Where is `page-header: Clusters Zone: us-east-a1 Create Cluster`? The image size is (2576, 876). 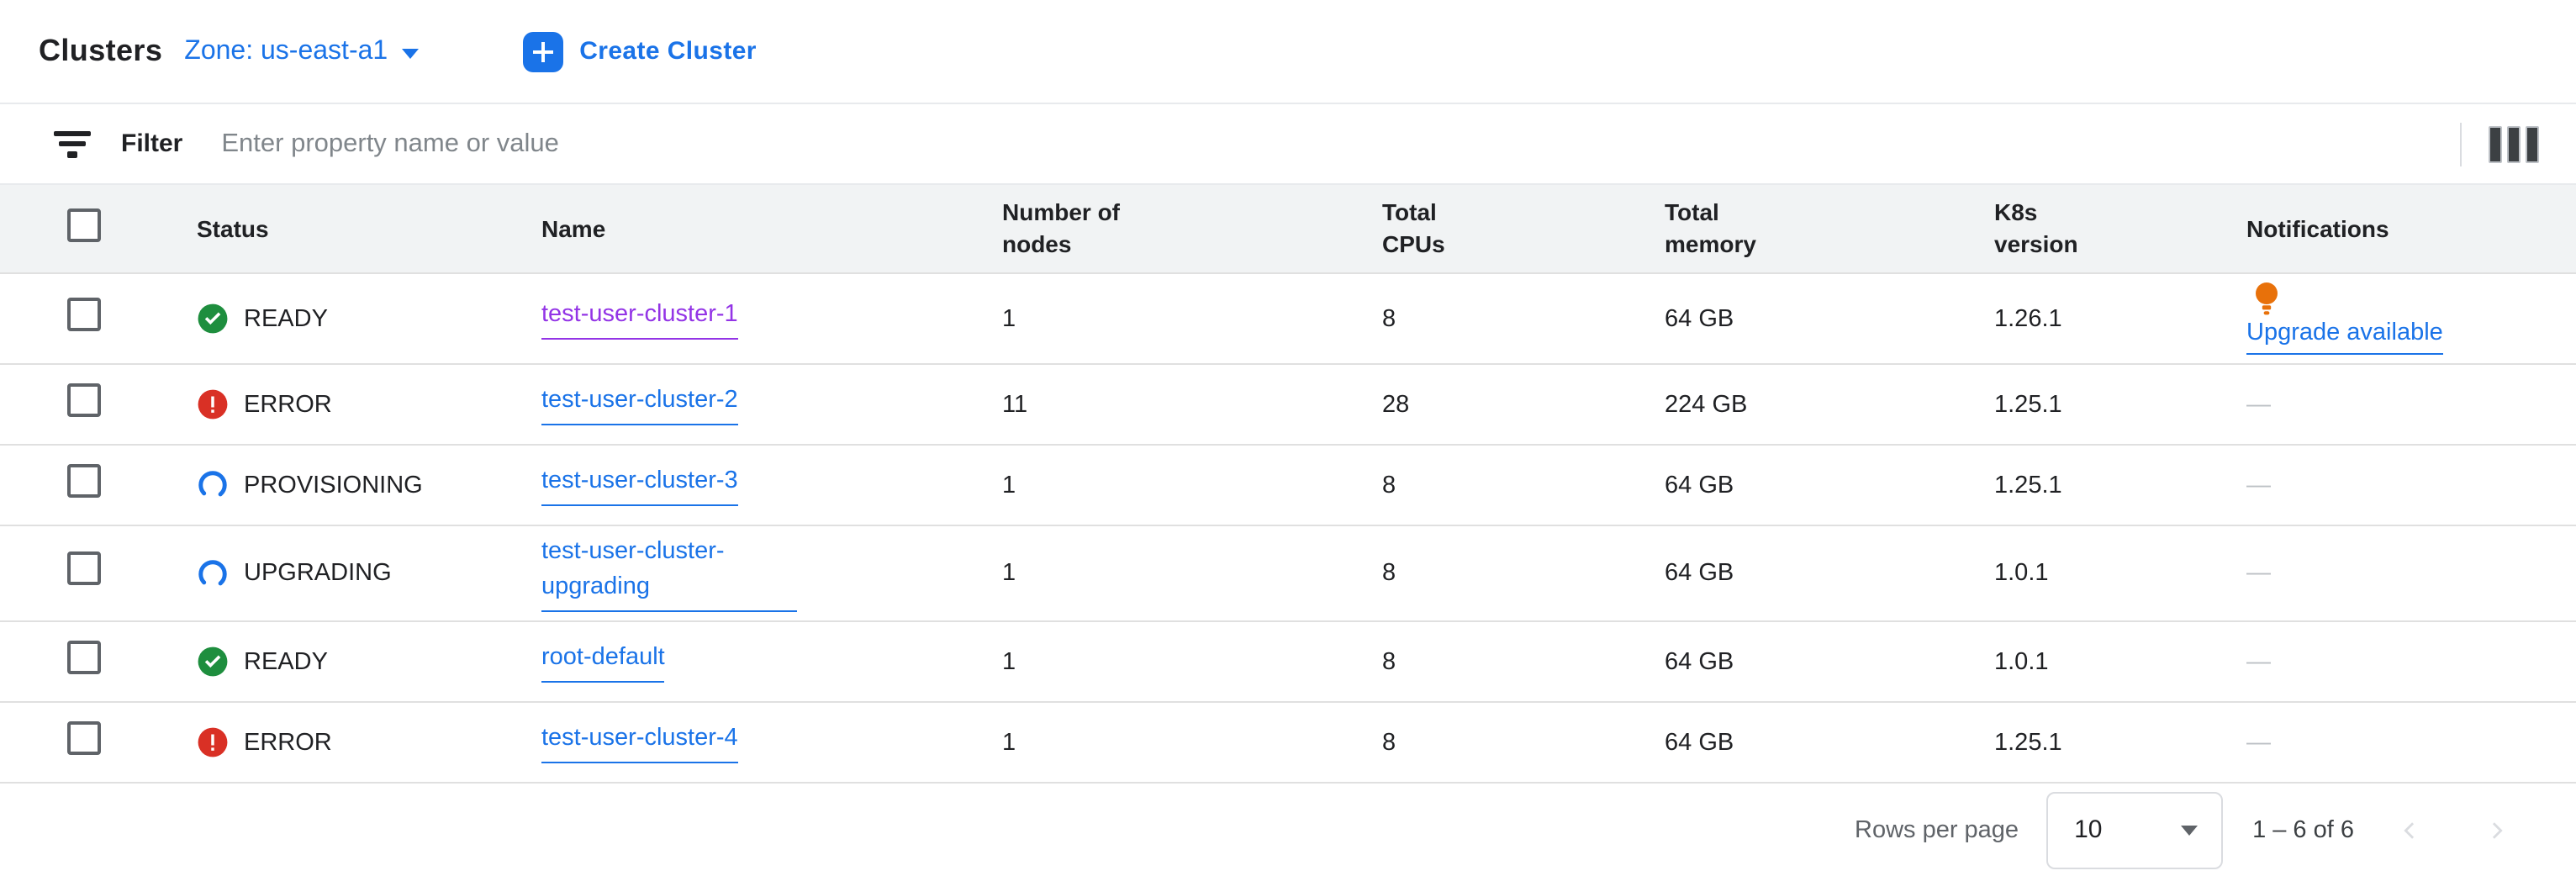 page-header: Clusters Zone: us-east-a1 Create Cluster is located at coordinates (1288, 52).